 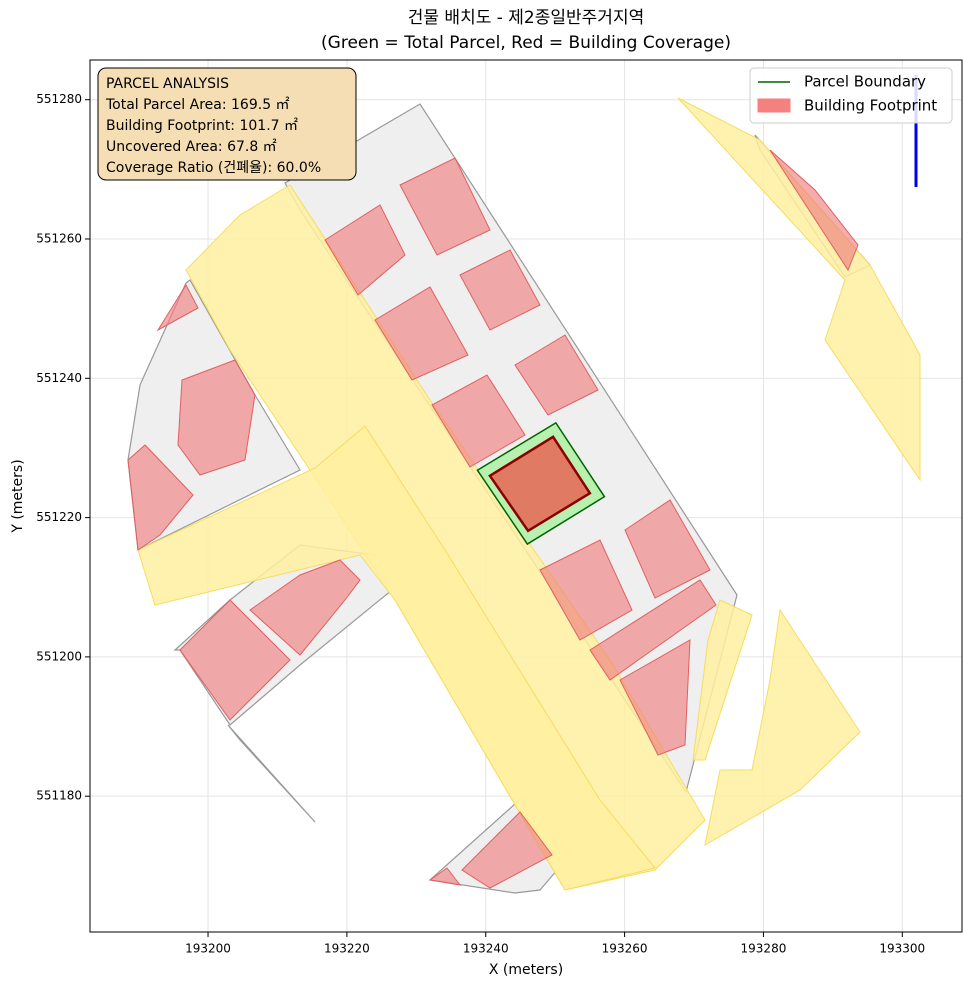 I want to click on annotation-line: Building Footprint: 101.7 ㎡, so click(x=202, y=126).